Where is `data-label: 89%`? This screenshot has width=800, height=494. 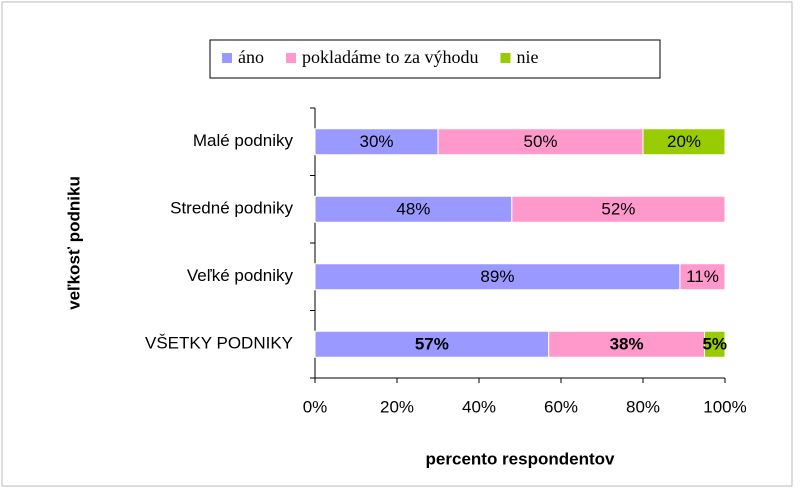 data-label: 89% is located at coordinates (497, 276).